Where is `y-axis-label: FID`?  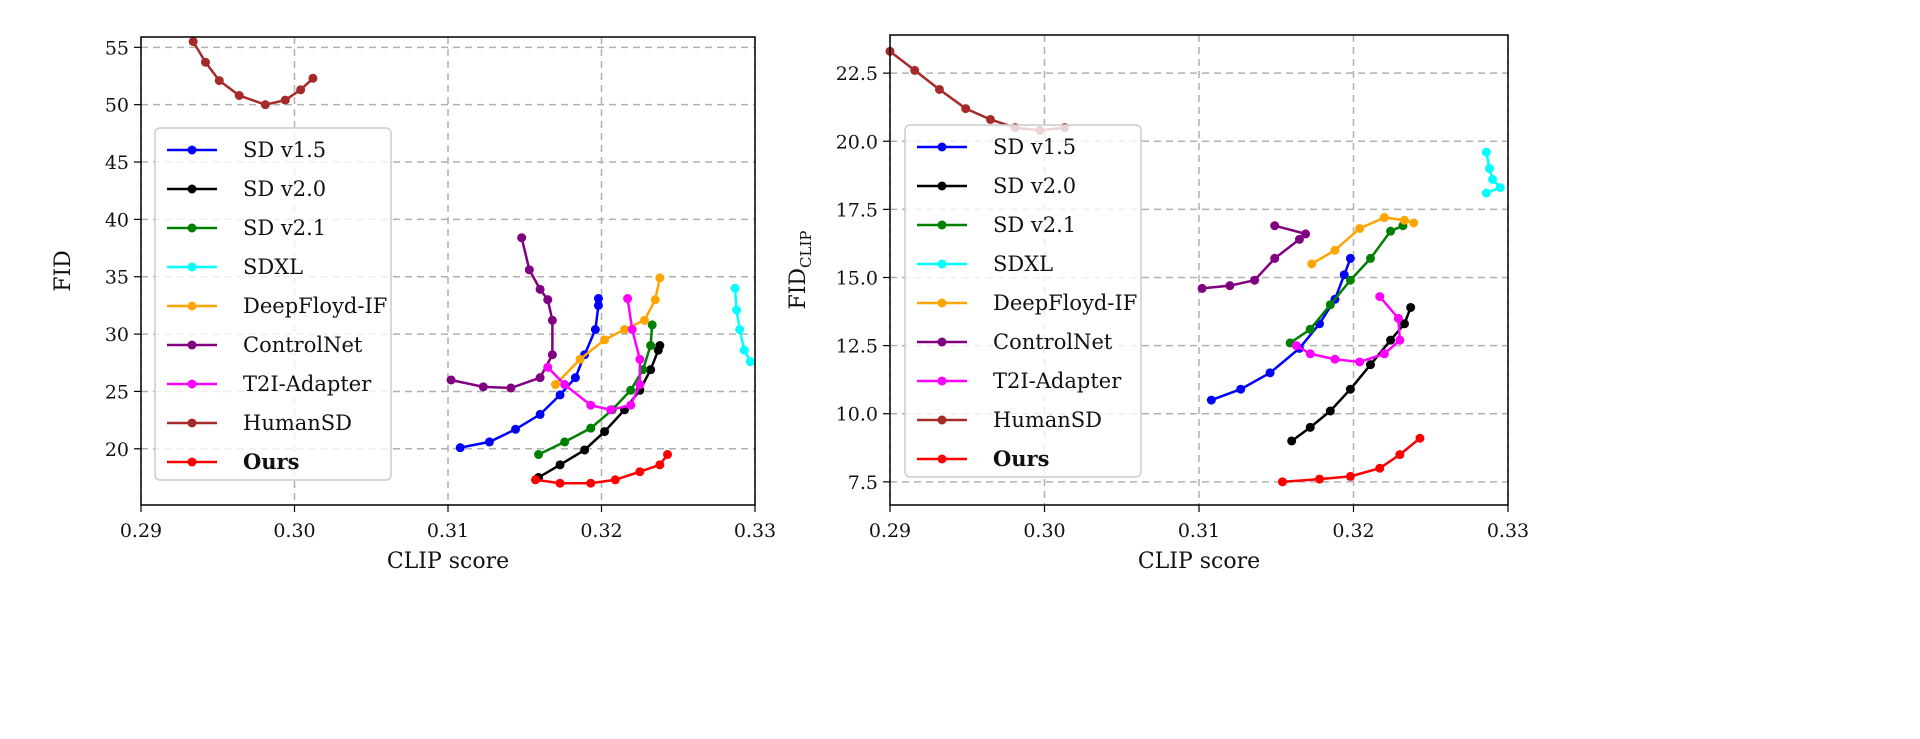 y-axis-label: FID is located at coordinates (63, 271).